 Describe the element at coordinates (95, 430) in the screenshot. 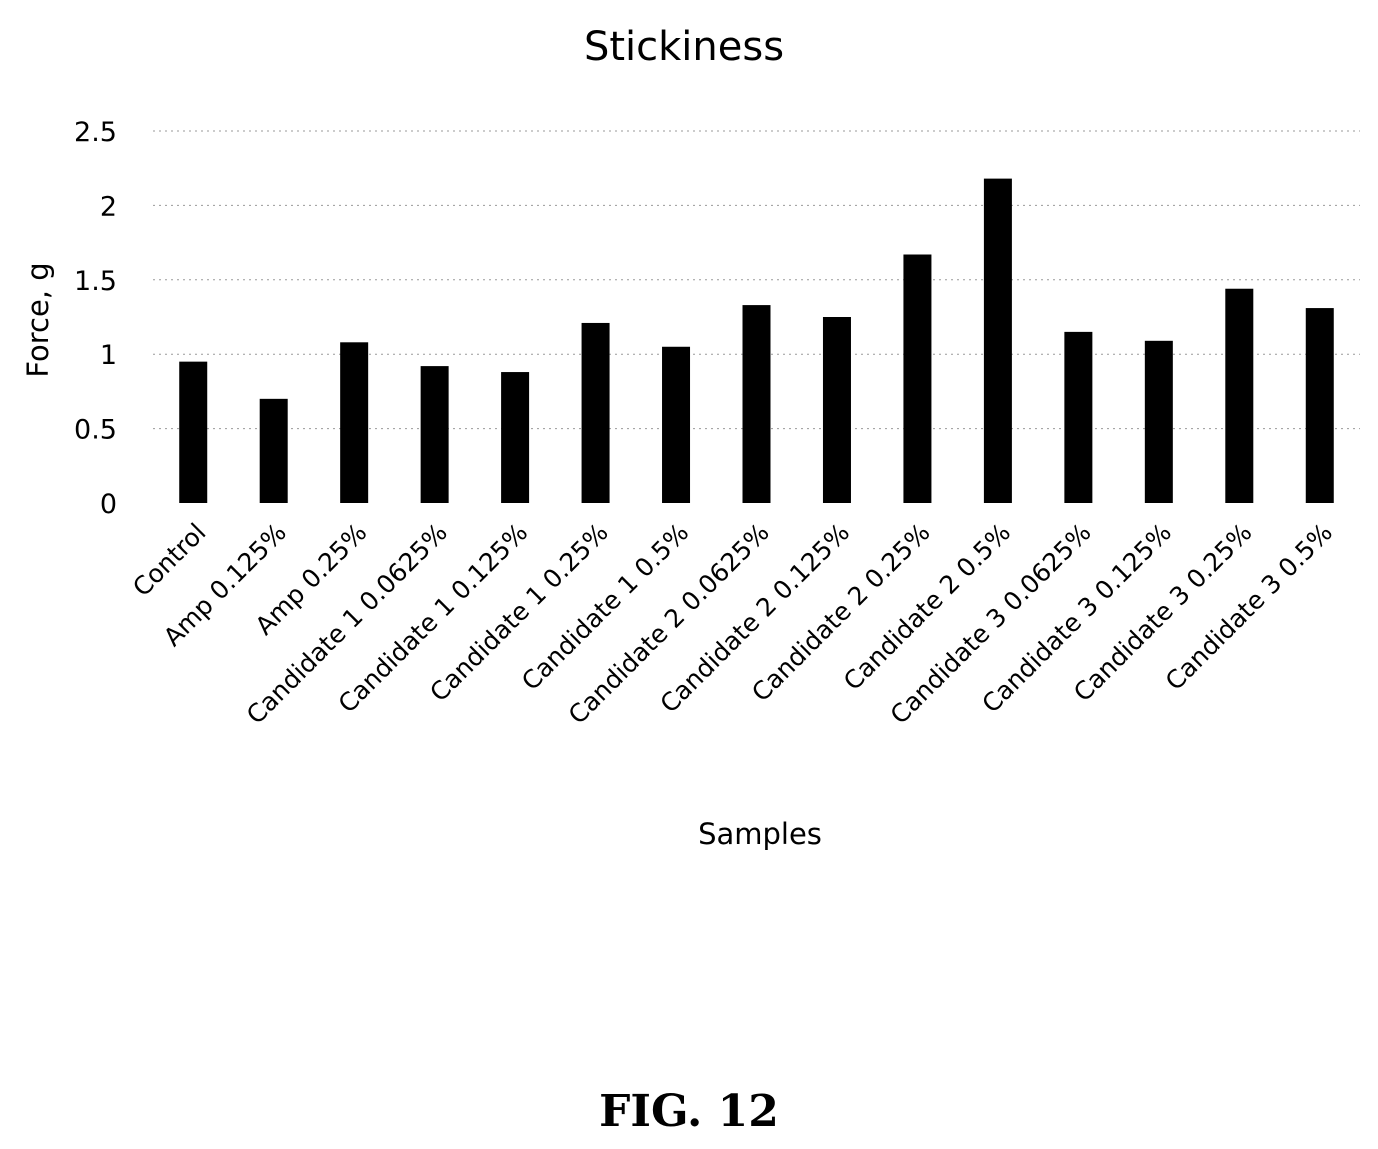

I see `y-tick-label: 0.5` at that location.